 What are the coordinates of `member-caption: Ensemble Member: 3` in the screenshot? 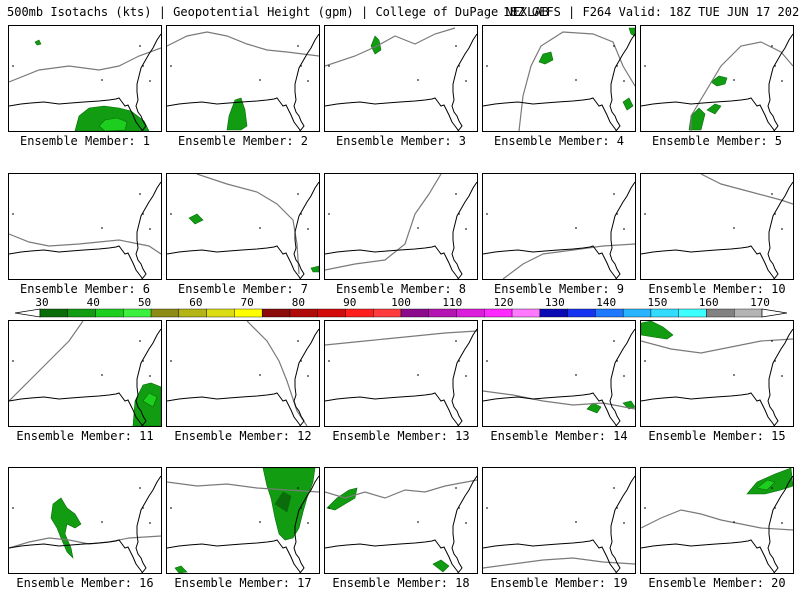 It's located at (401, 141).